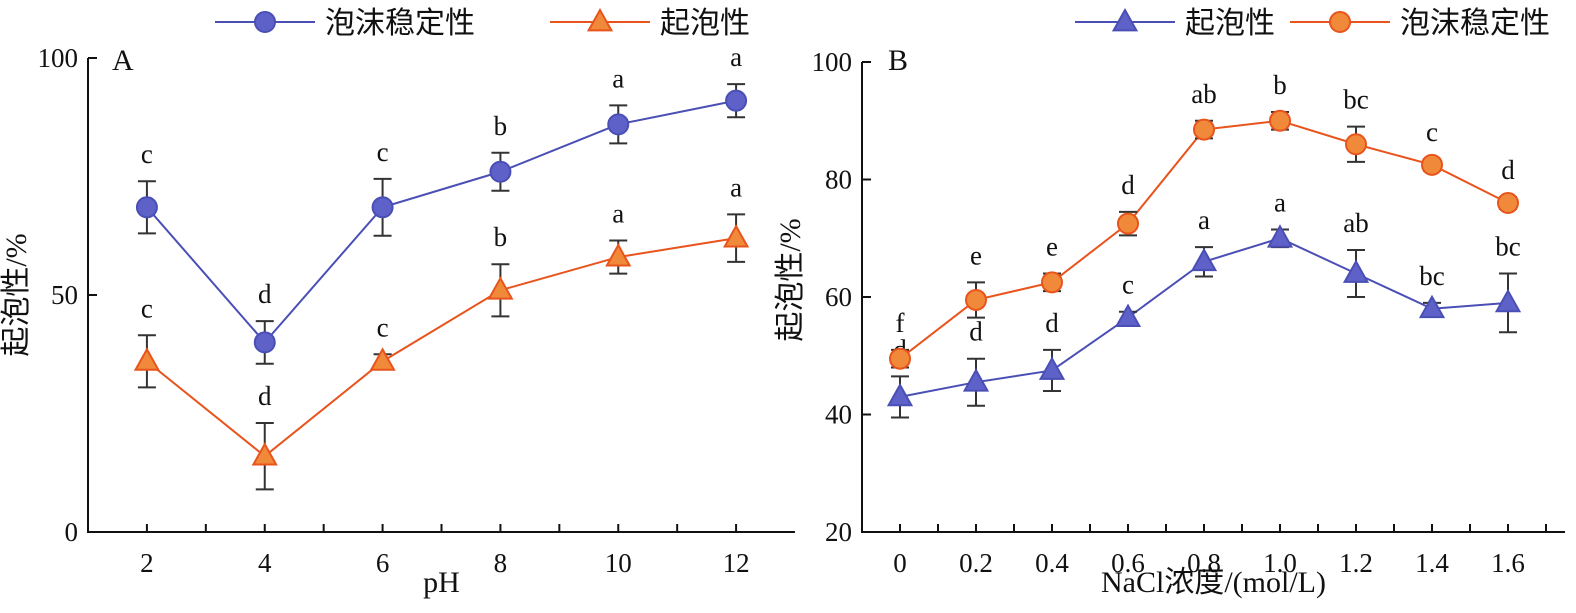 The height and width of the screenshot is (613, 1576). What do you see at coordinates (1213, 582) in the screenshot?
I see `x-axis-title: NaCl浓度/(mol/L)` at bounding box center [1213, 582].